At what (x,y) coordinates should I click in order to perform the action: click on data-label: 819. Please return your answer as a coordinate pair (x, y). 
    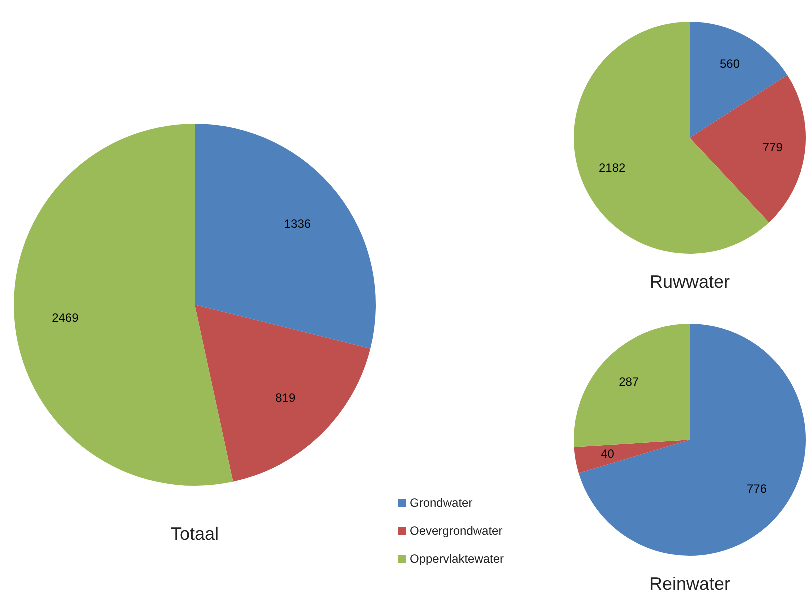
    Looking at the image, I should click on (286, 397).